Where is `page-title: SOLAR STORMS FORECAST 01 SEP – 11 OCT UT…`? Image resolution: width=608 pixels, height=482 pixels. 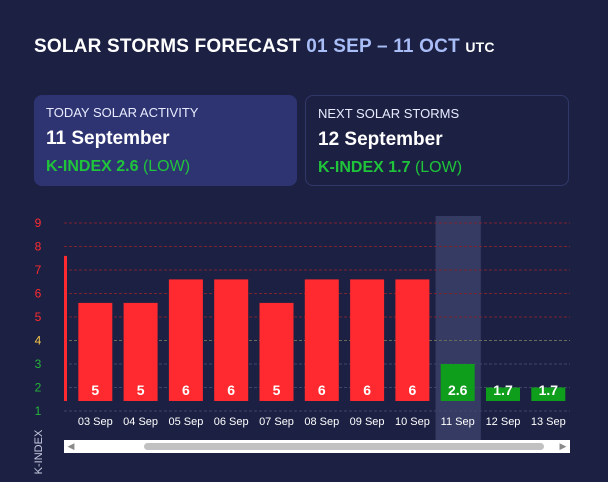
page-title: SOLAR STORMS FORECAST 01 SEP – 11 OCT UT… is located at coordinates (264, 47).